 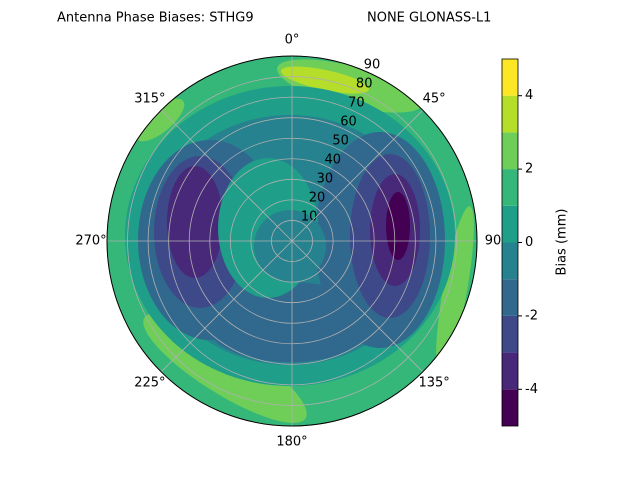 What do you see at coordinates (531, 389) in the screenshot?
I see `colorbar-tick-label: -4` at bounding box center [531, 389].